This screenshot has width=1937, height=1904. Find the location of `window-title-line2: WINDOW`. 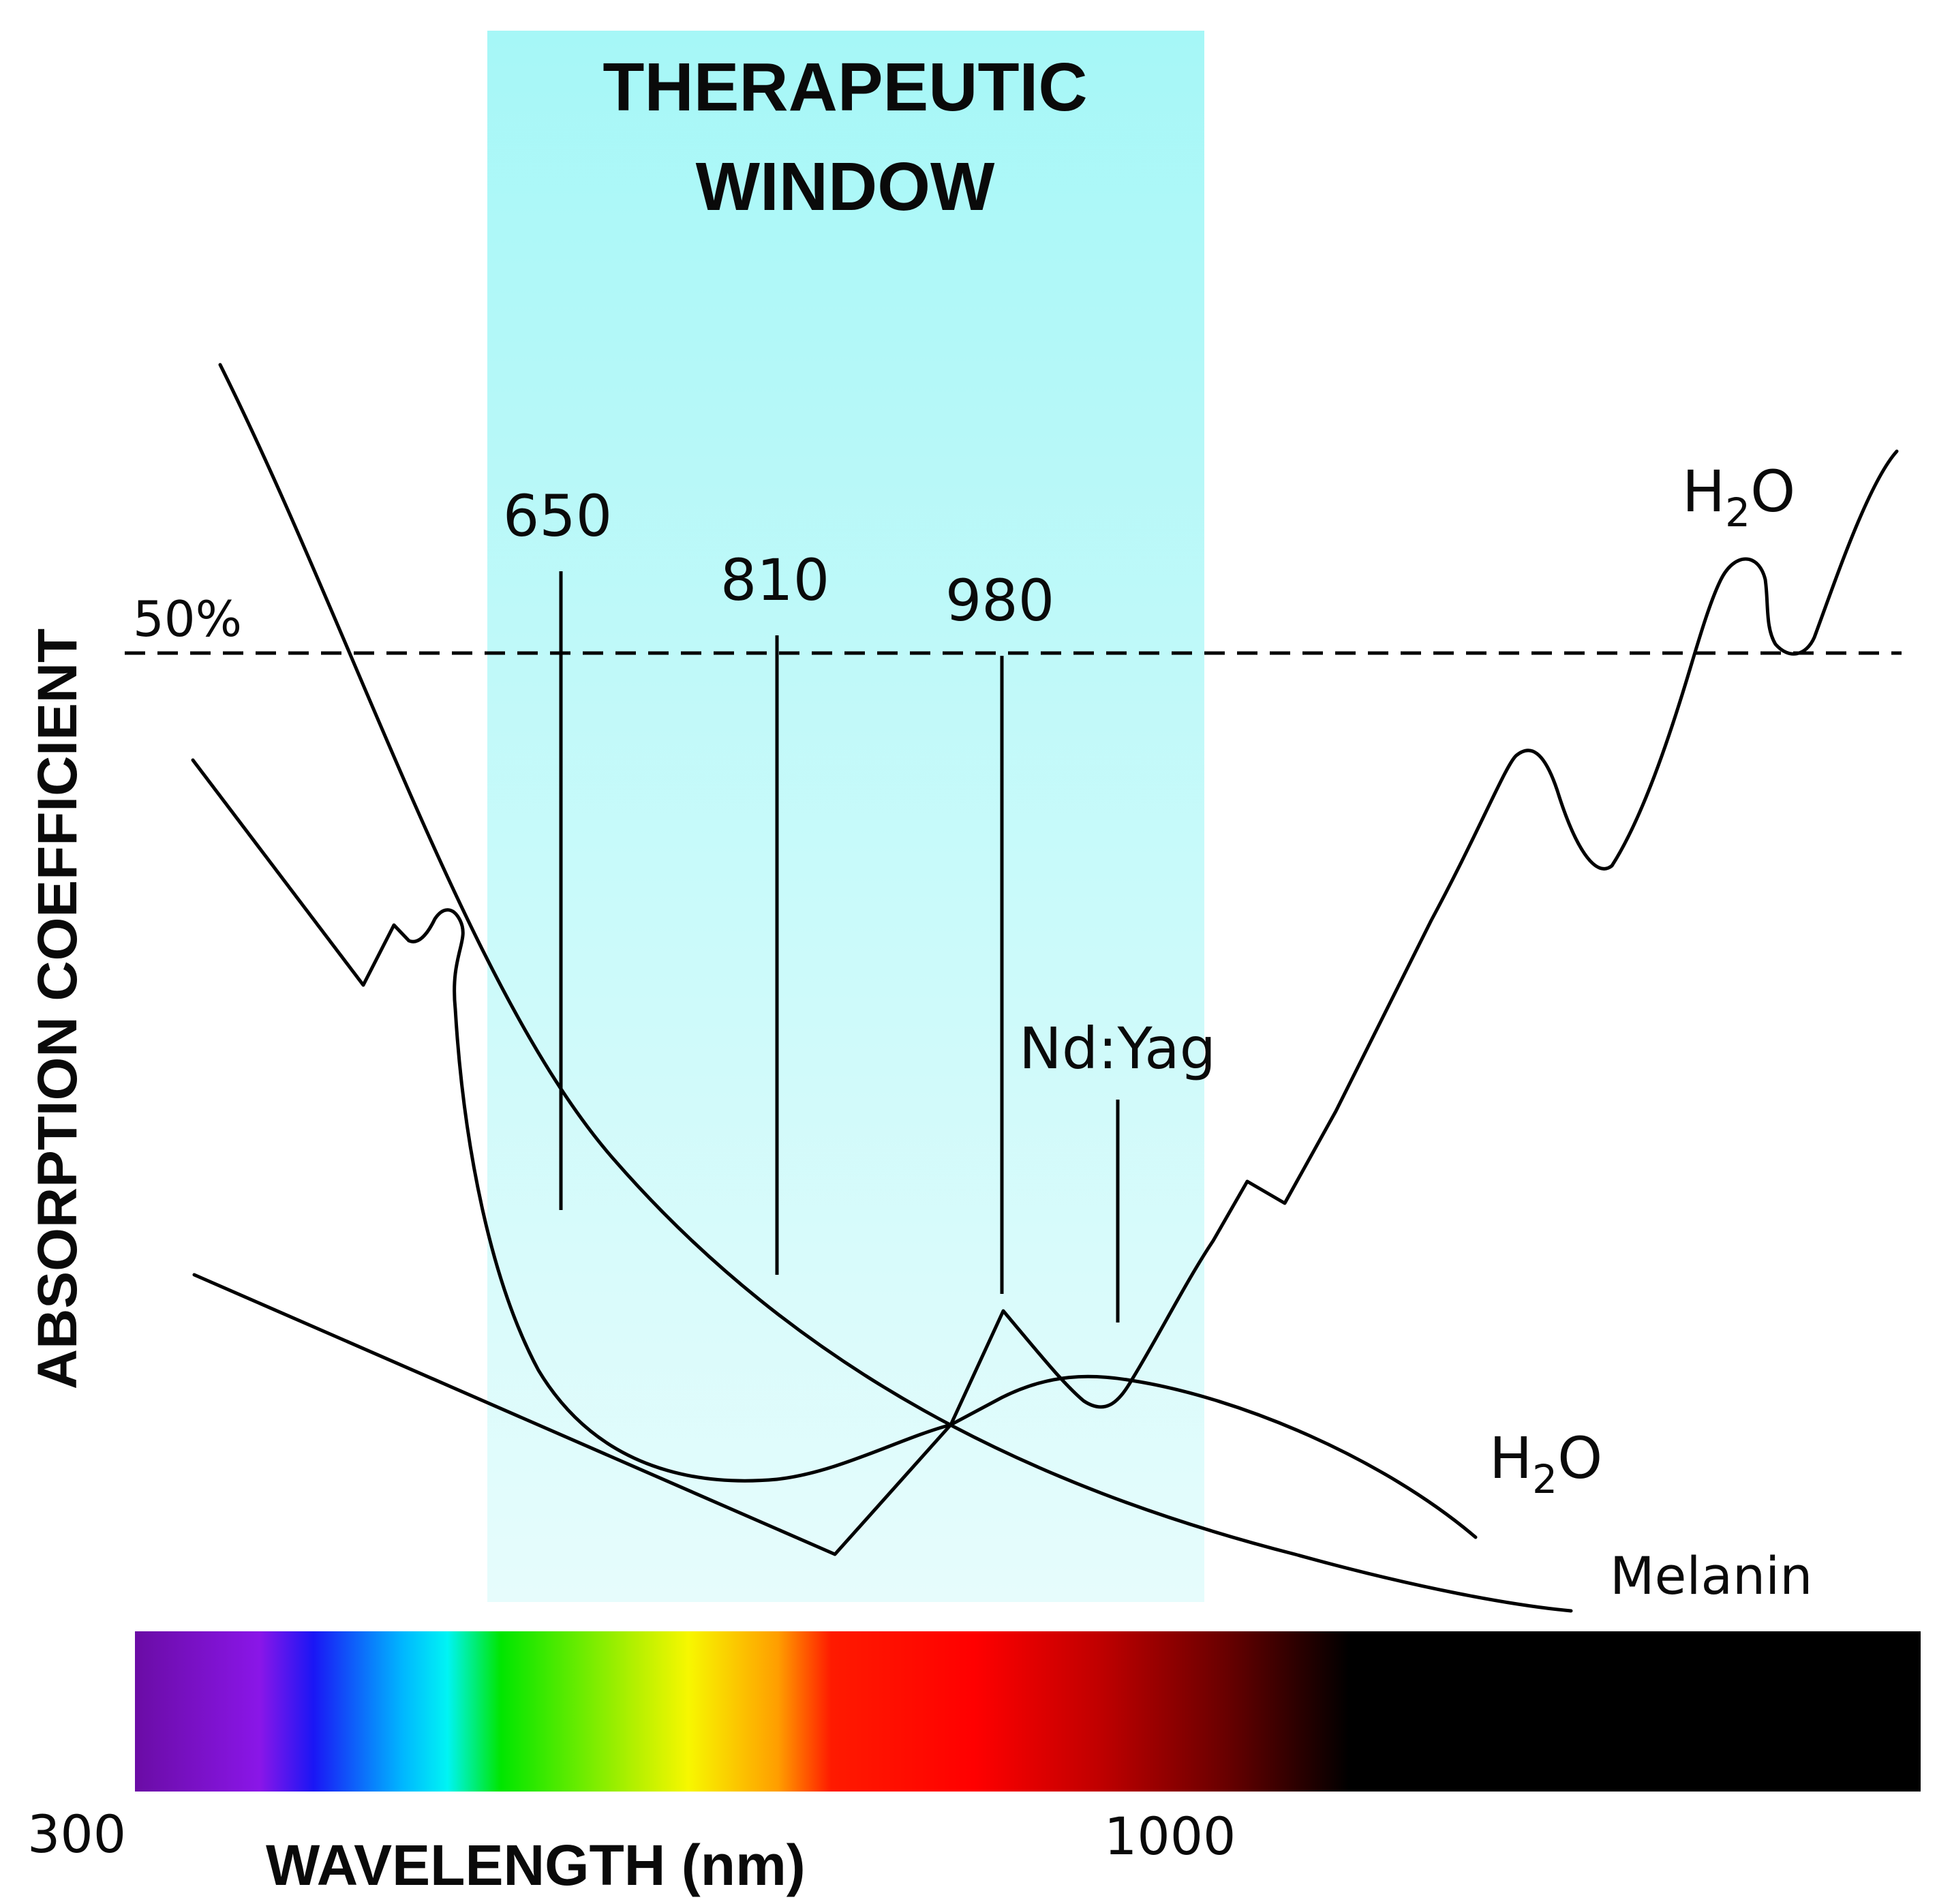

window-title-line2: WINDOW is located at coordinates (845, 187).